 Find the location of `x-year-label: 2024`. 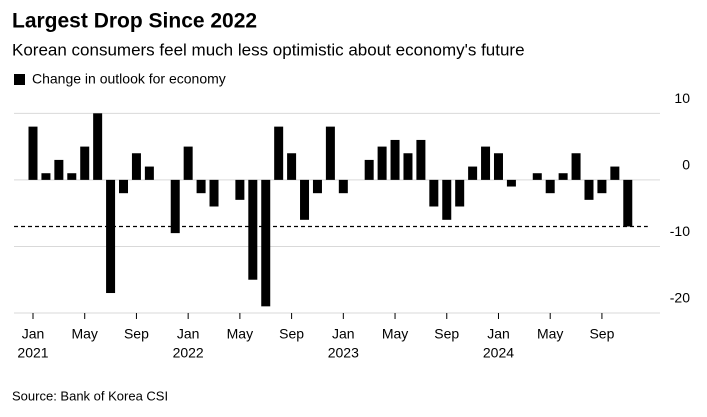

x-year-label: 2024 is located at coordinates (498, 353).